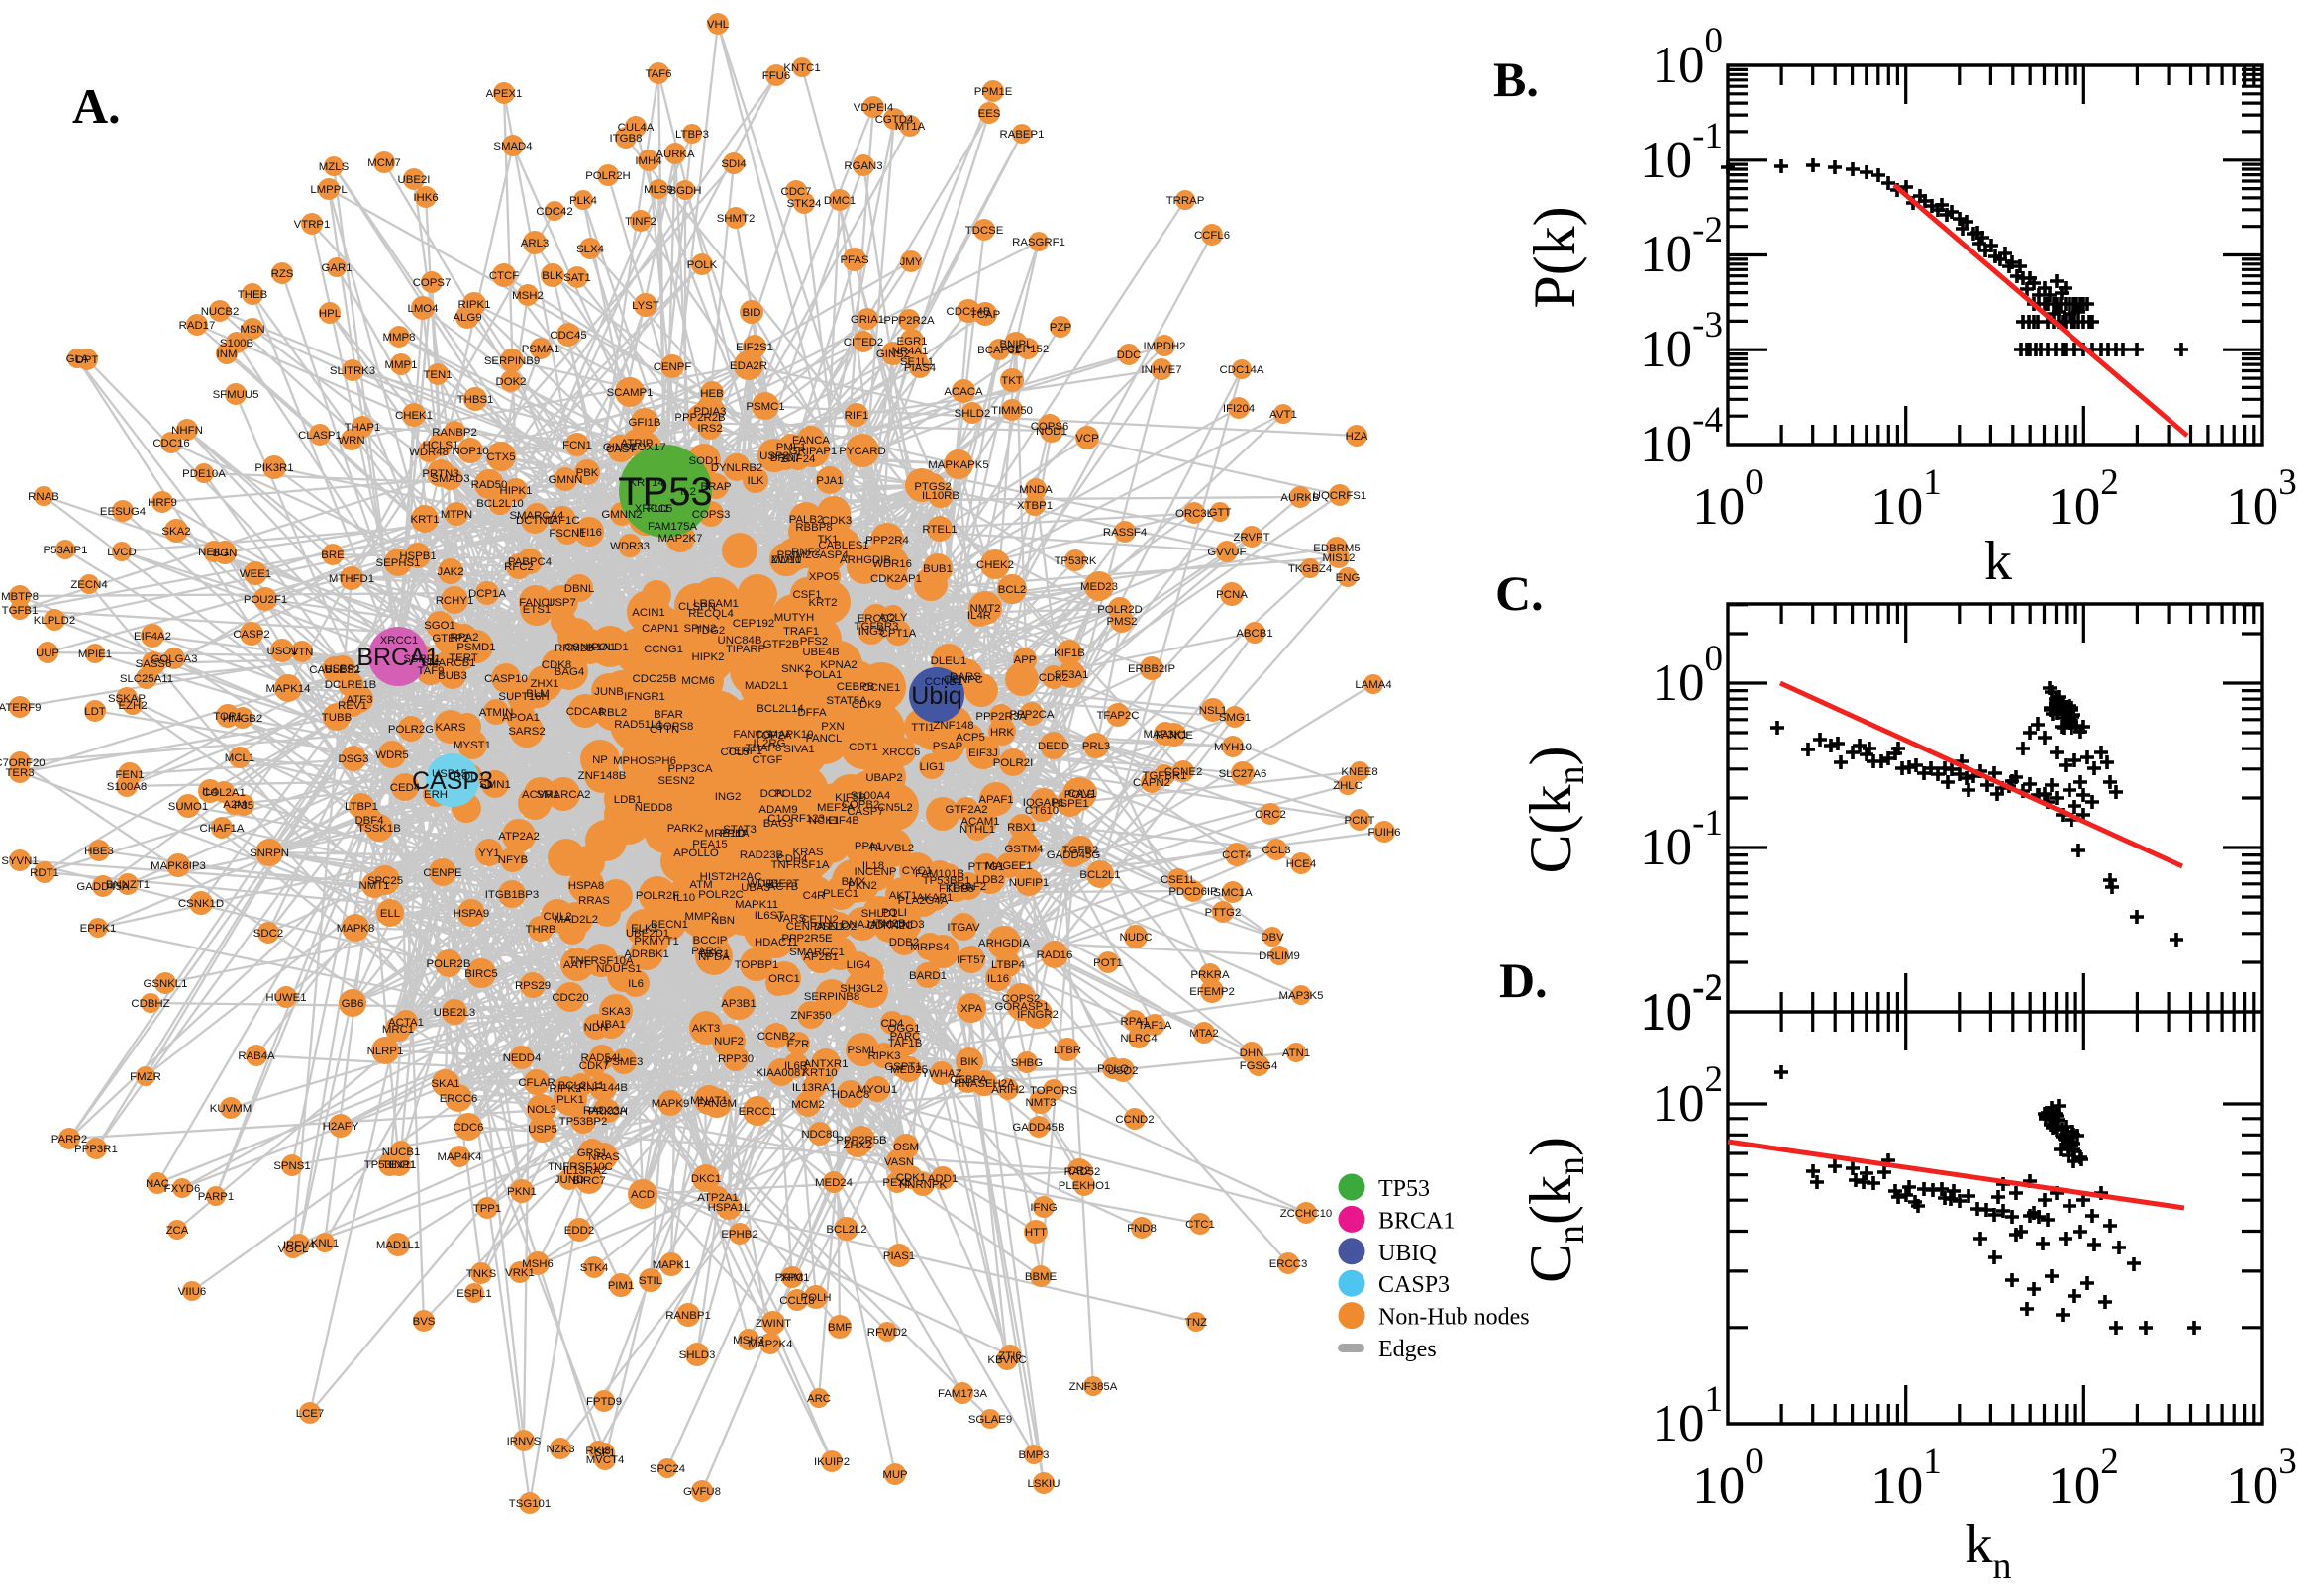 The height and width of the screenshot is (1596, 2323). Describe the element at coordinates (824, 675) in the screenshot. I see `svg-text: POLA1` at that location.